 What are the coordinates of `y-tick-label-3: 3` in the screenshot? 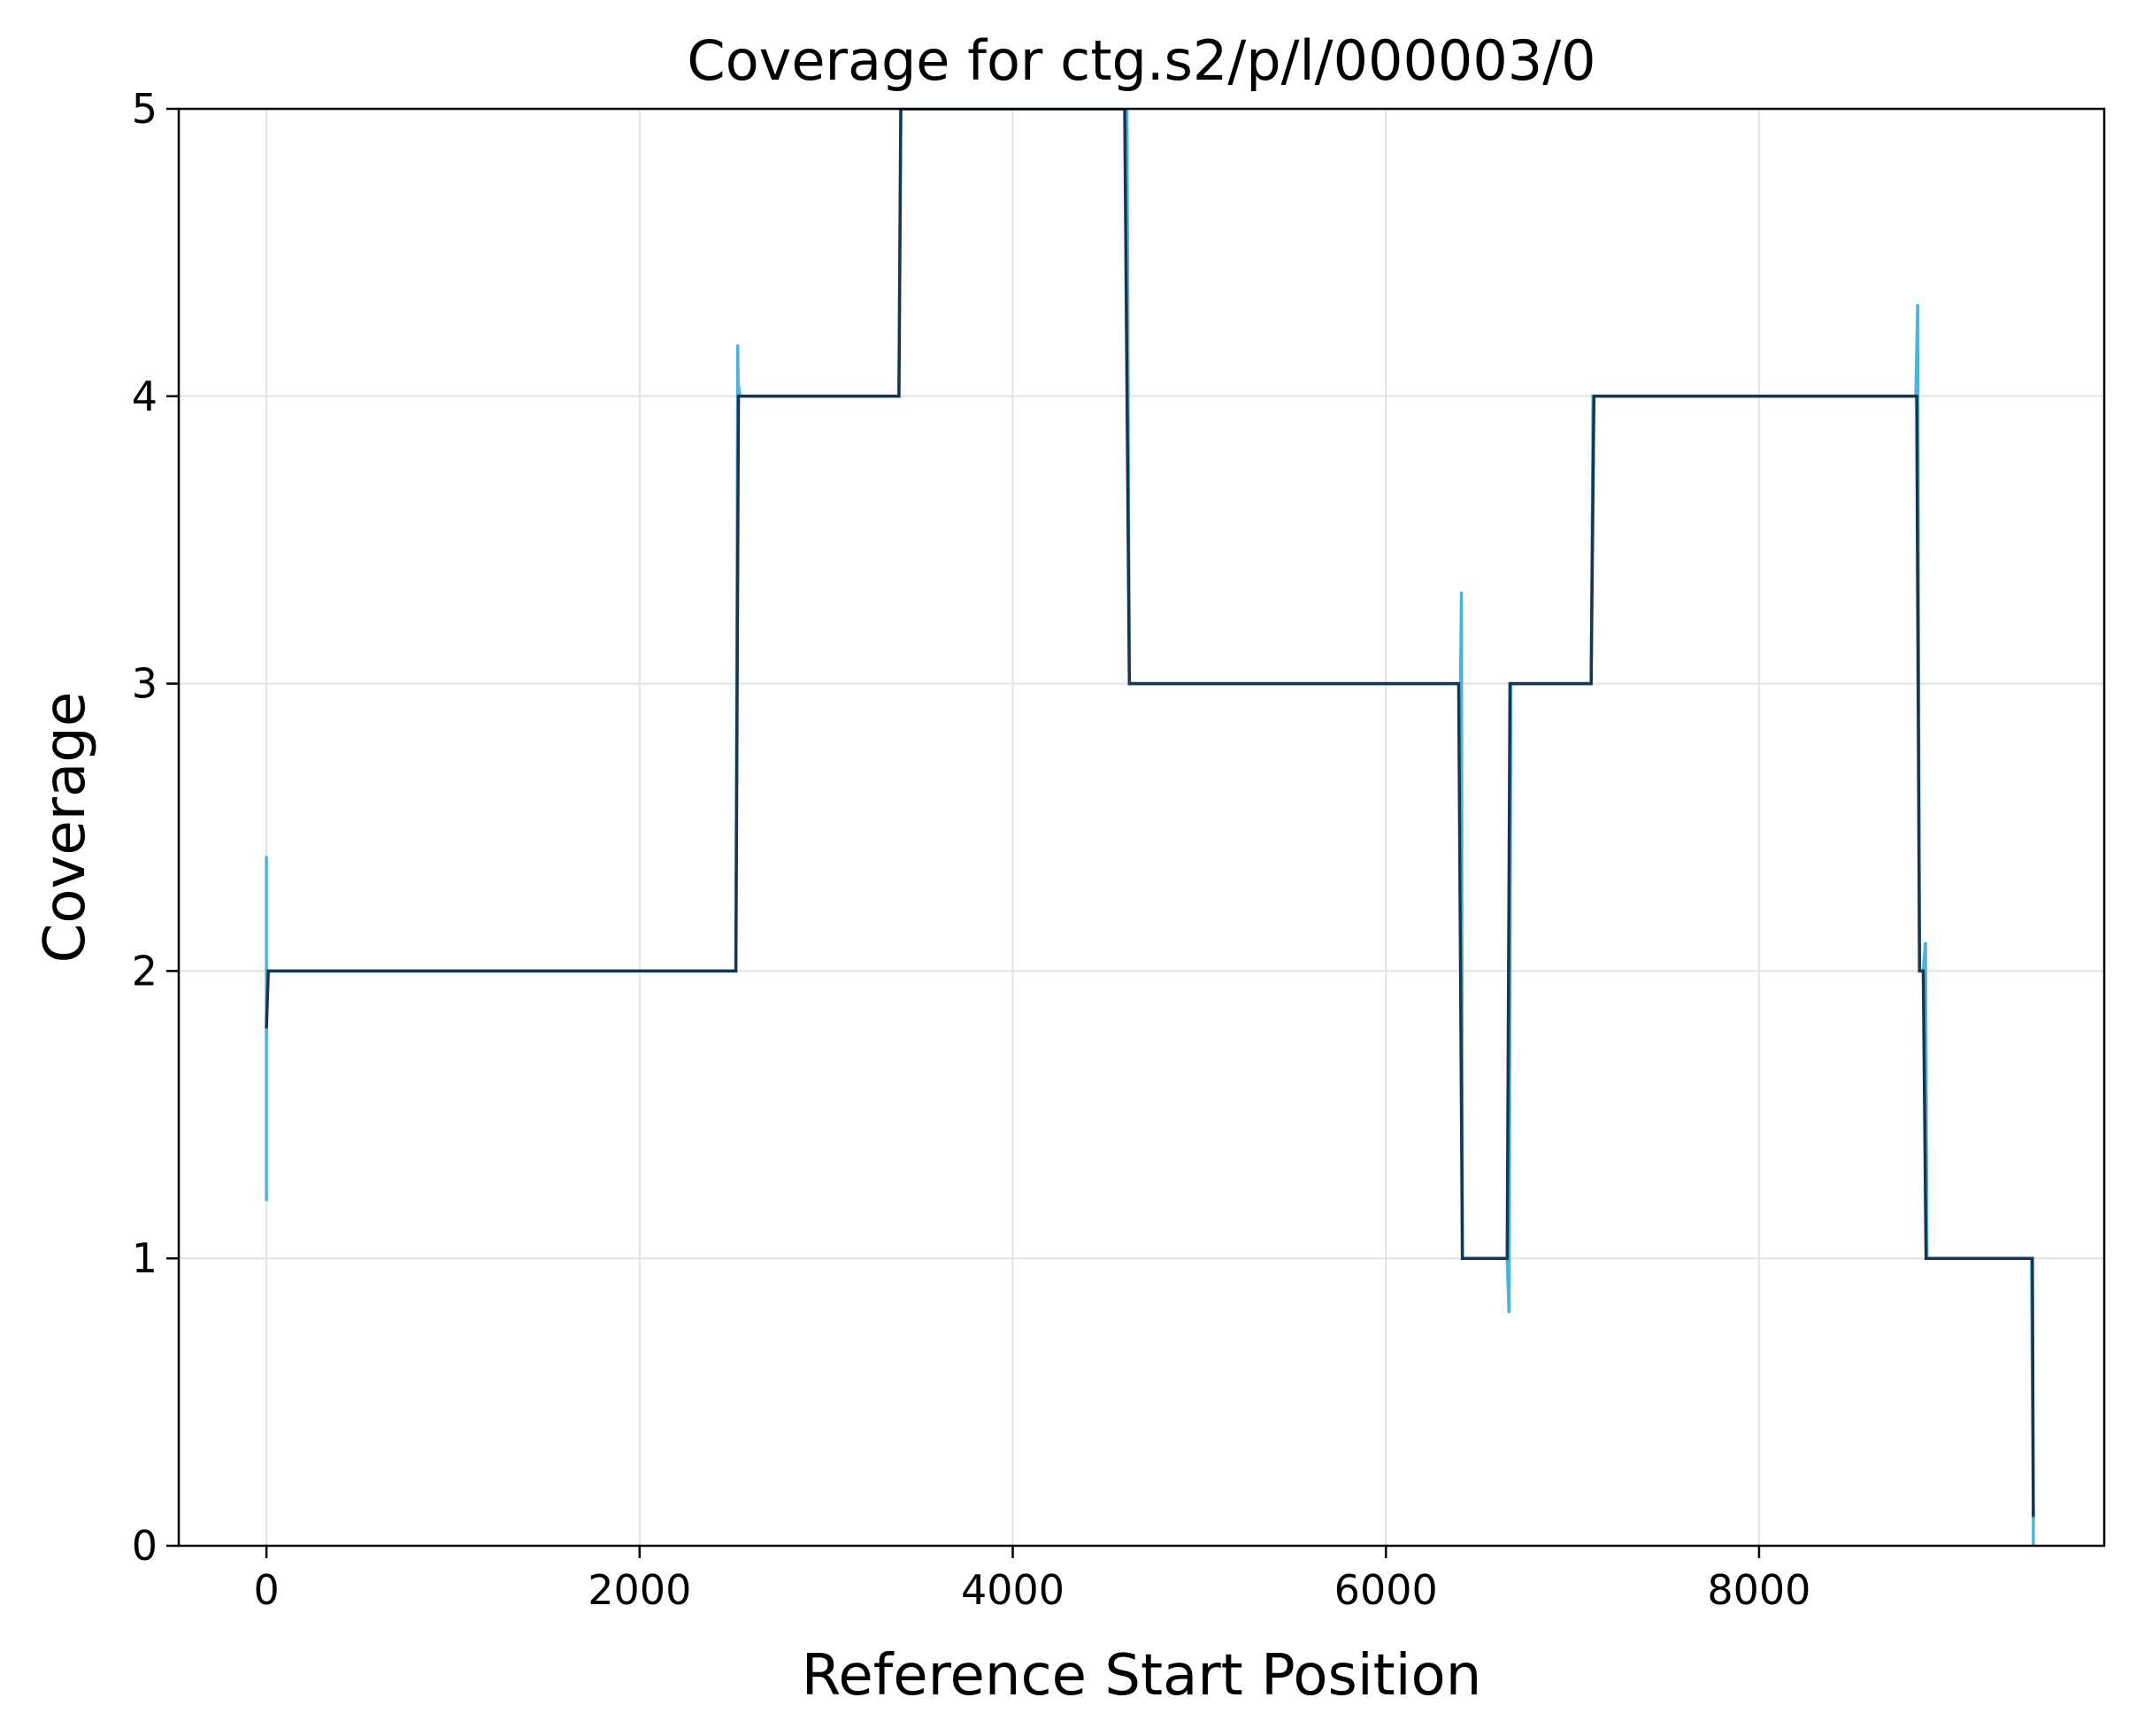 It's located at (145, 684).